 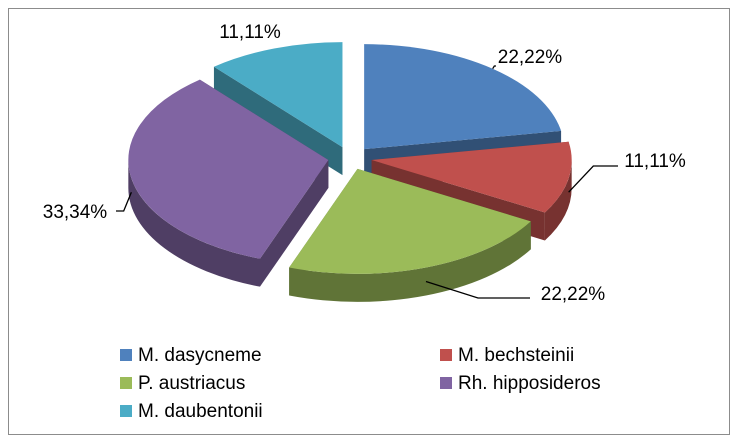 I want to click on legend-label: Rh. hipposideros, so click(x=529, y=383).